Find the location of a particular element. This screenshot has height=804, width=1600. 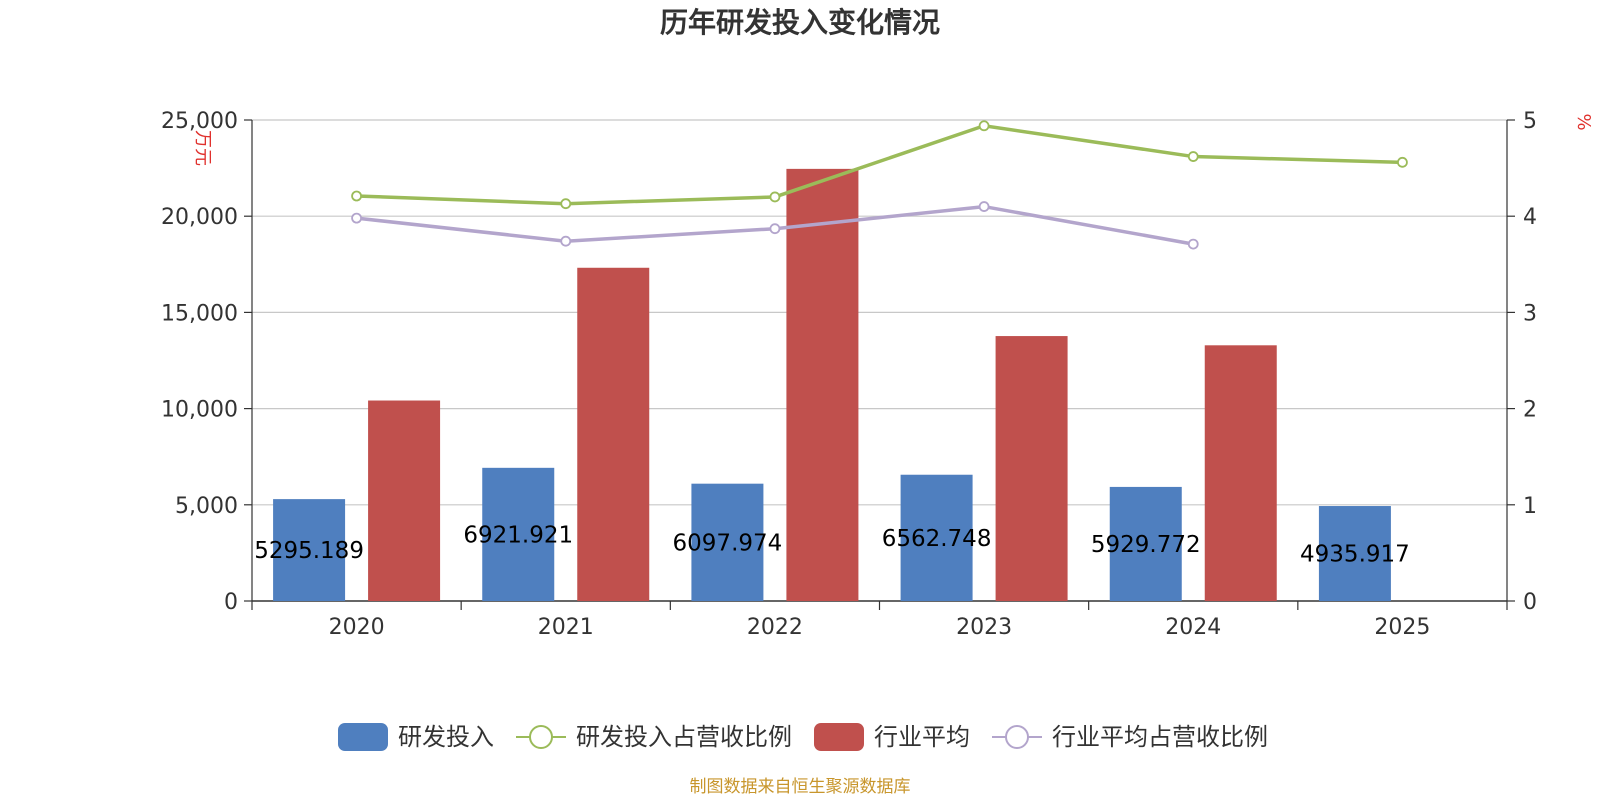

legend-label: 行业平均 is located at coordinates (922, 737).